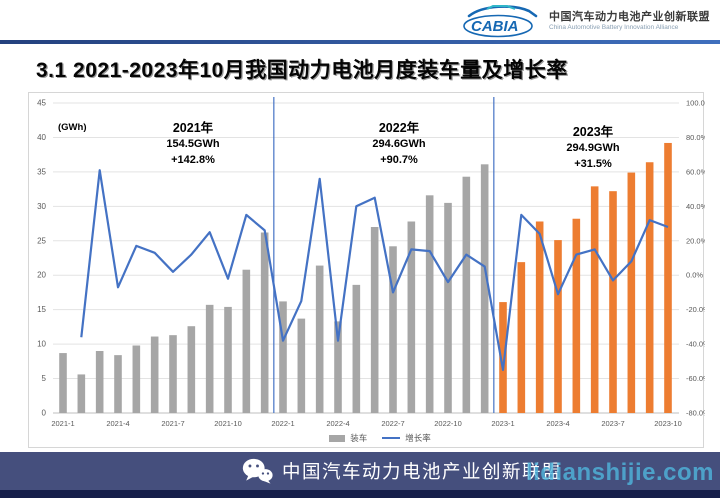 This screenshot has width=720, height=498. What do you see at coordinates (695, 413) in the screenshot?
I see `svg-text: -80.0%` at bounding box center [695, 413].